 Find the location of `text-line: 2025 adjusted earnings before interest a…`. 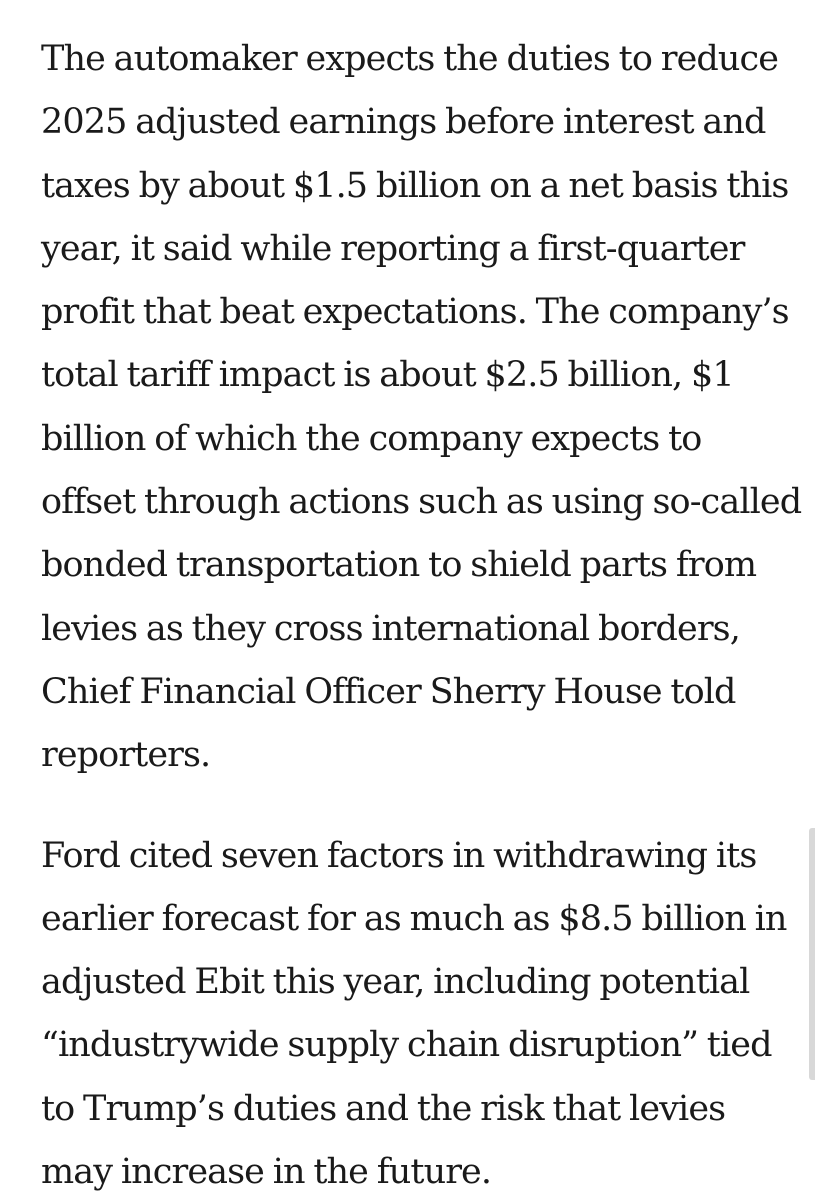

text-line: 2025 adjusted earnings before interest a… is located at coordinates (403, 122).